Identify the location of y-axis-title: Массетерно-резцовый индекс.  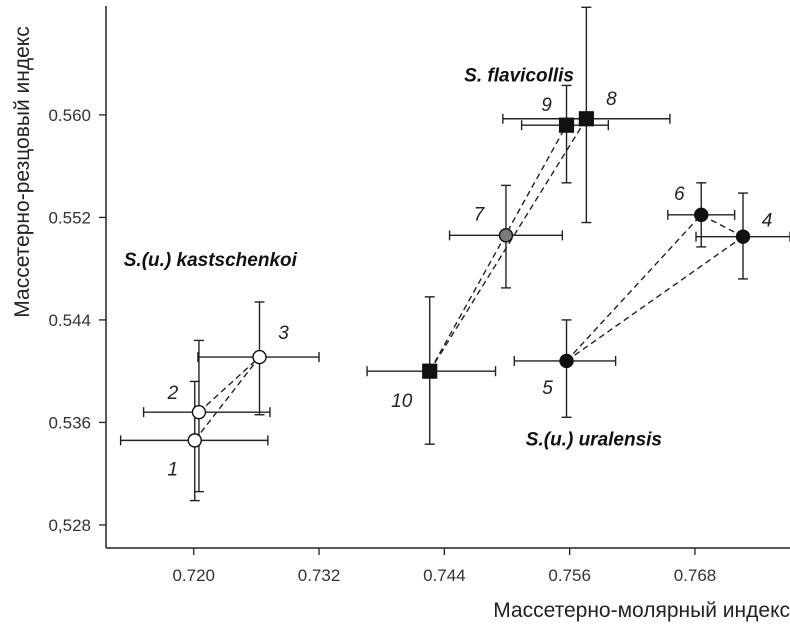
(22, 171).